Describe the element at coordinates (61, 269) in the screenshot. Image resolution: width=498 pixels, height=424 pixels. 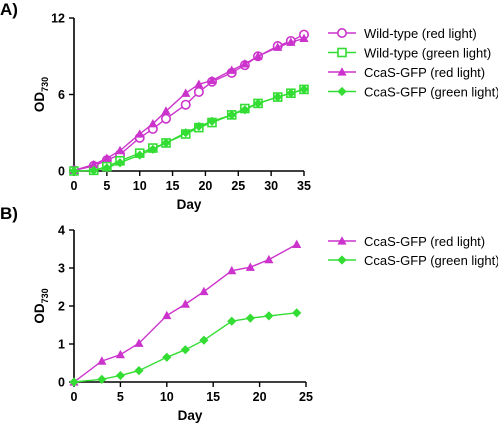
I see `y-tick-label: 3` at that location.